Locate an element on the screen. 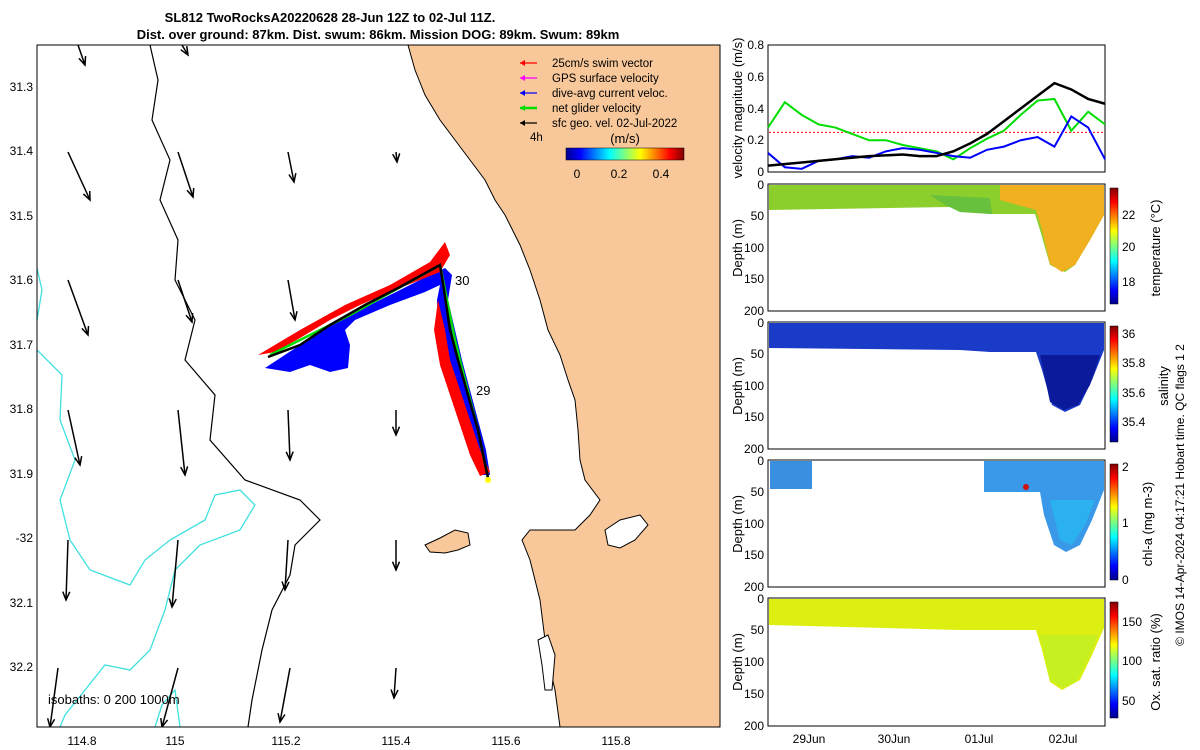  glider-path-line is located at coordinates (378, 371).